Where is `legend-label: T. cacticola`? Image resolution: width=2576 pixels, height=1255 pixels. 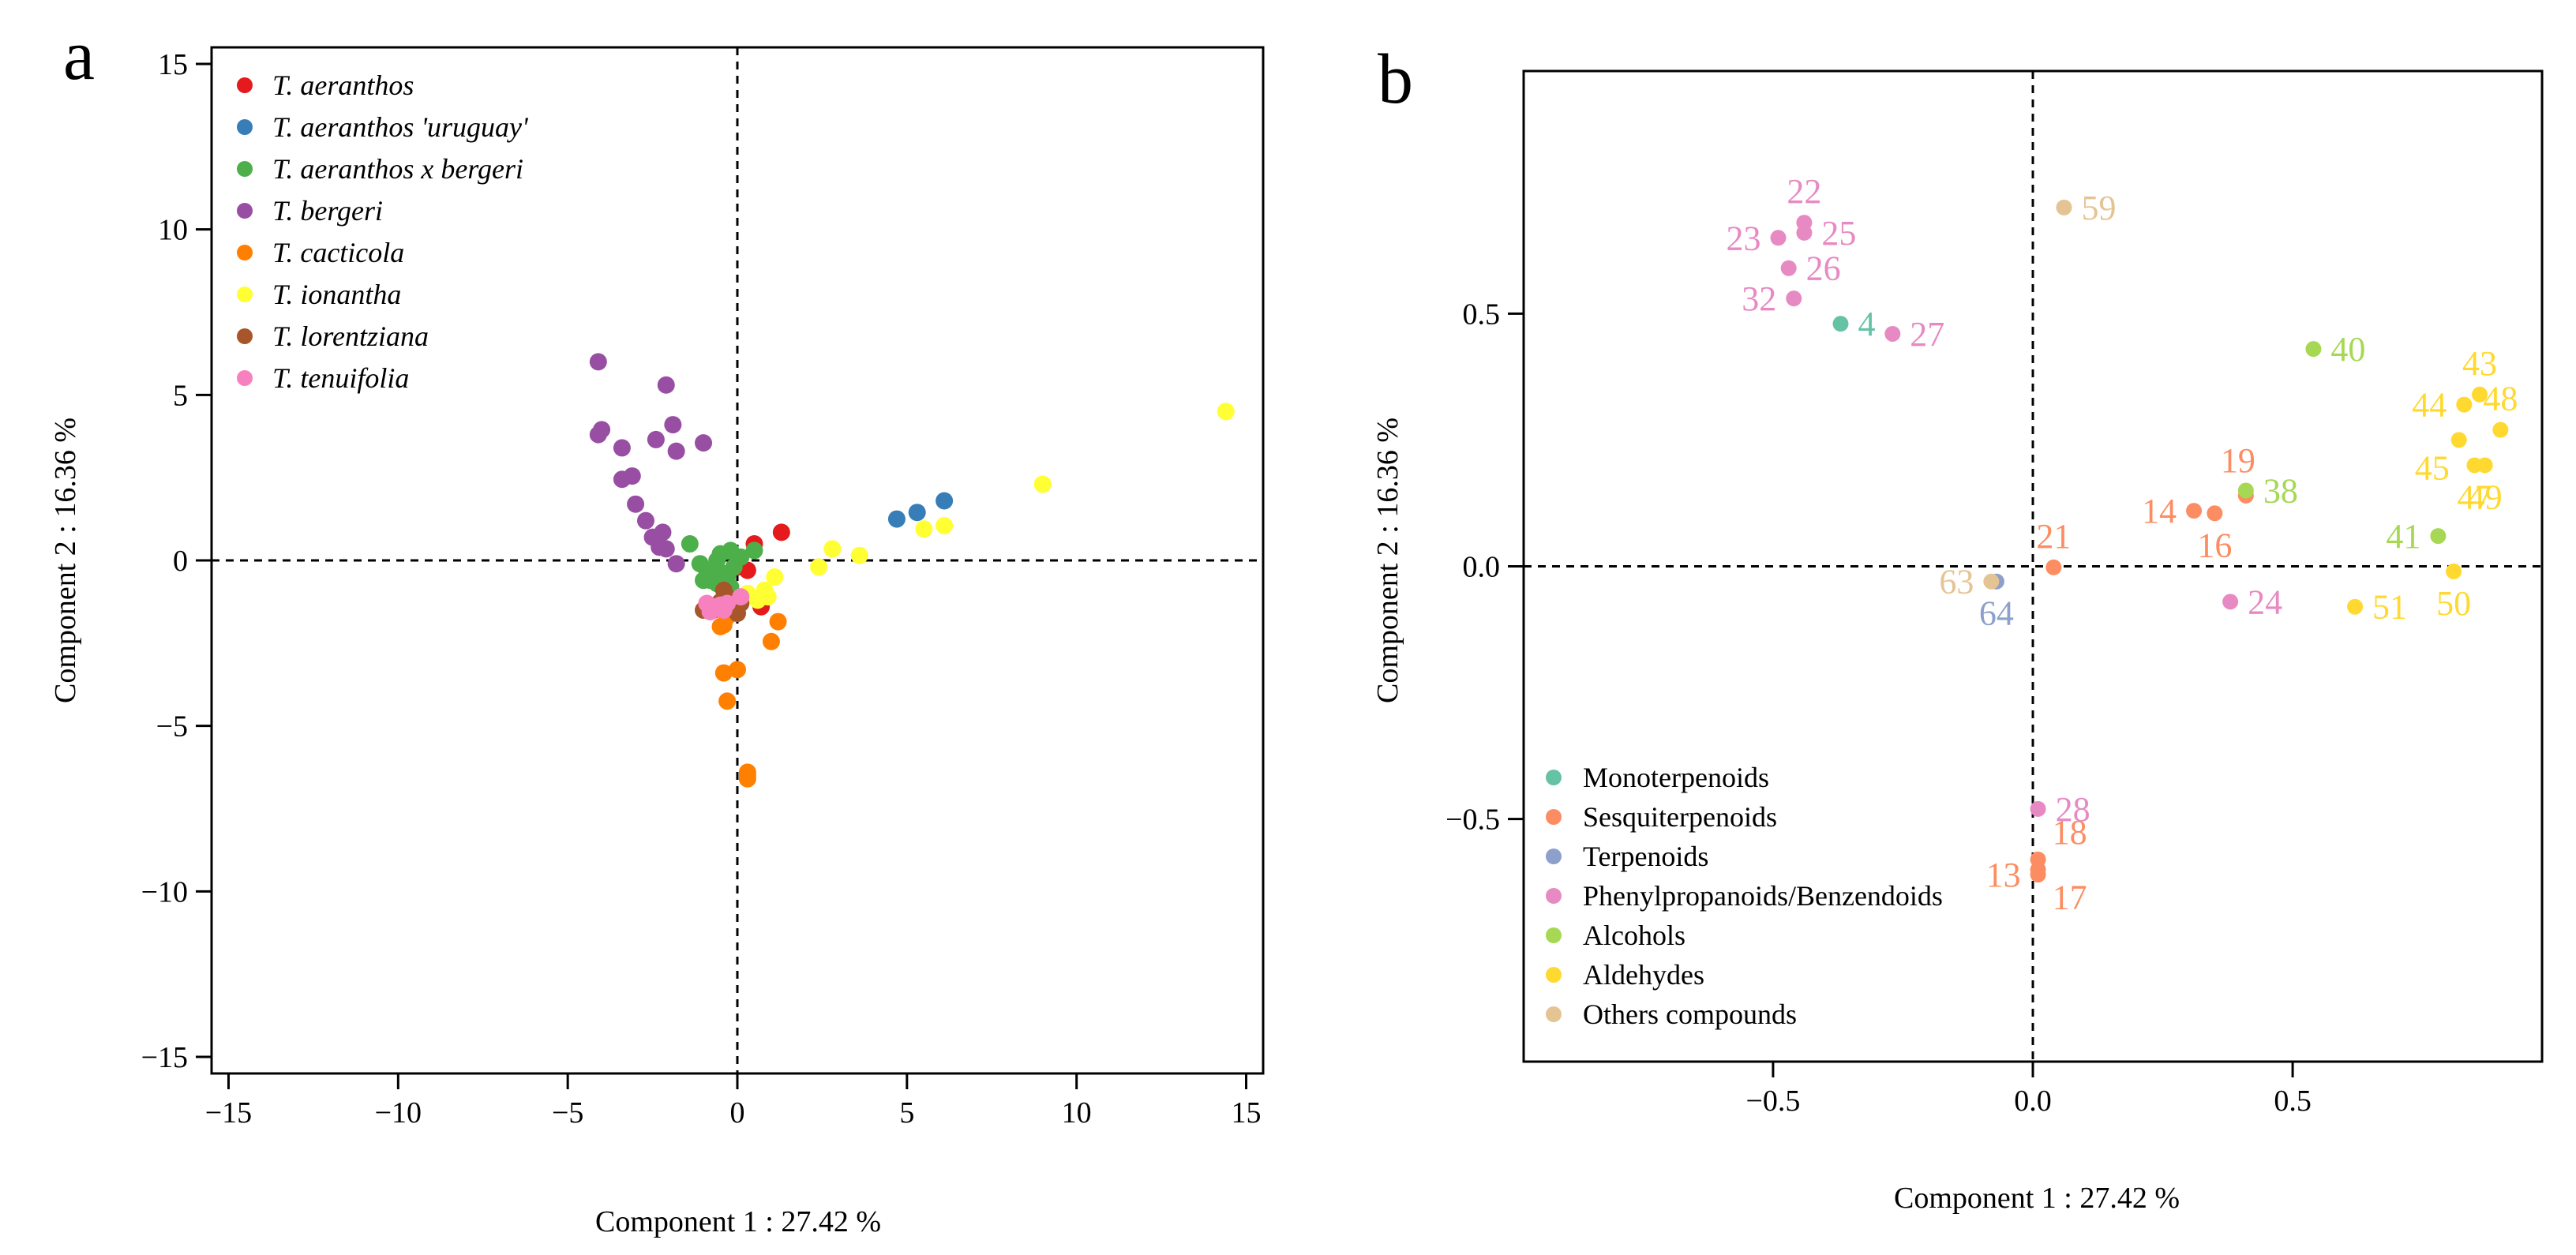
legend-label: T. cacticola is located at coordinates (338, 253).